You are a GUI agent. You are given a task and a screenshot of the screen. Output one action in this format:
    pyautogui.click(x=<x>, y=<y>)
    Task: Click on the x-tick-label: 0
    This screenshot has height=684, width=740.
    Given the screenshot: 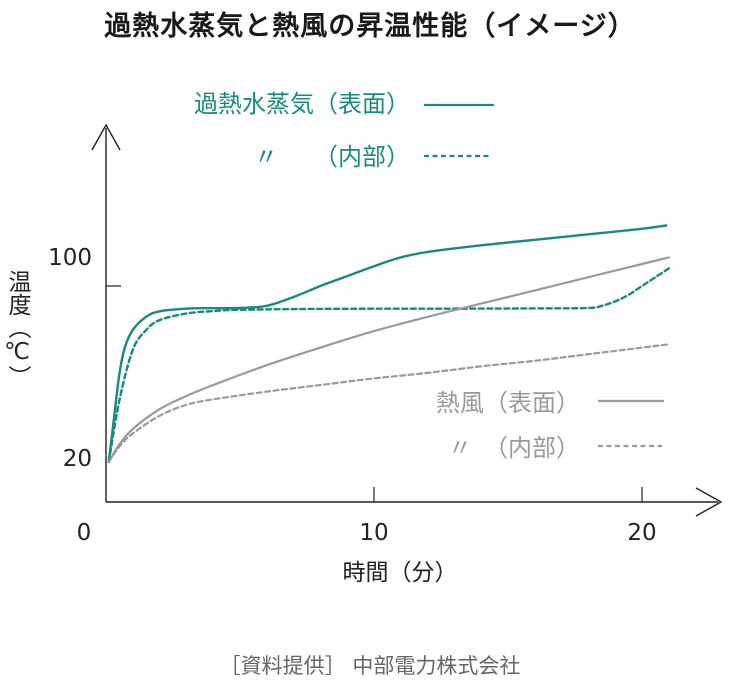 What is the action you would take?
    pyautogui.click(x=84, y=533)
    